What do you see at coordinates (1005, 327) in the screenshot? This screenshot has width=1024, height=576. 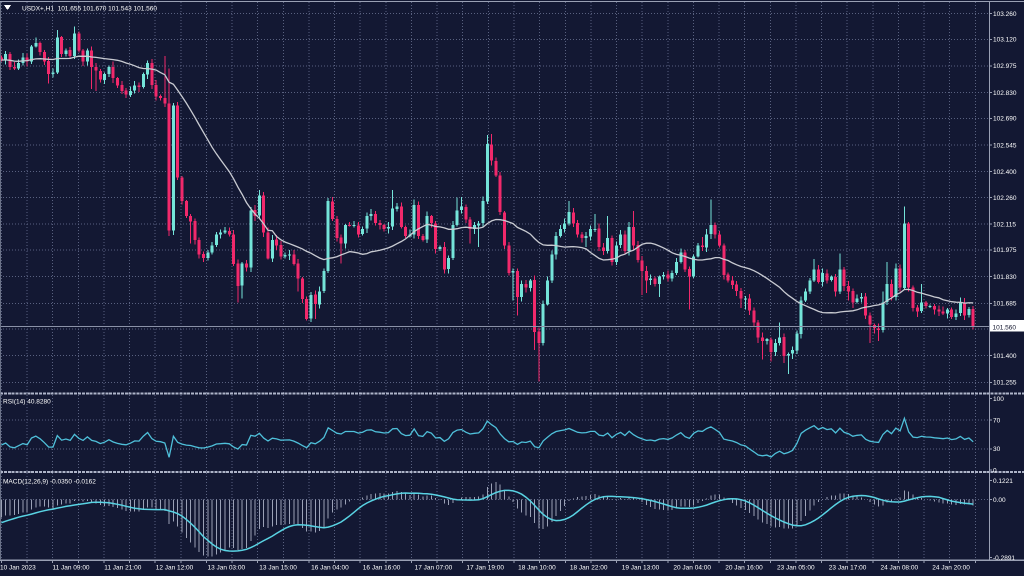 I see `svg-text: 101.560` at bounding box center [1005, 327].